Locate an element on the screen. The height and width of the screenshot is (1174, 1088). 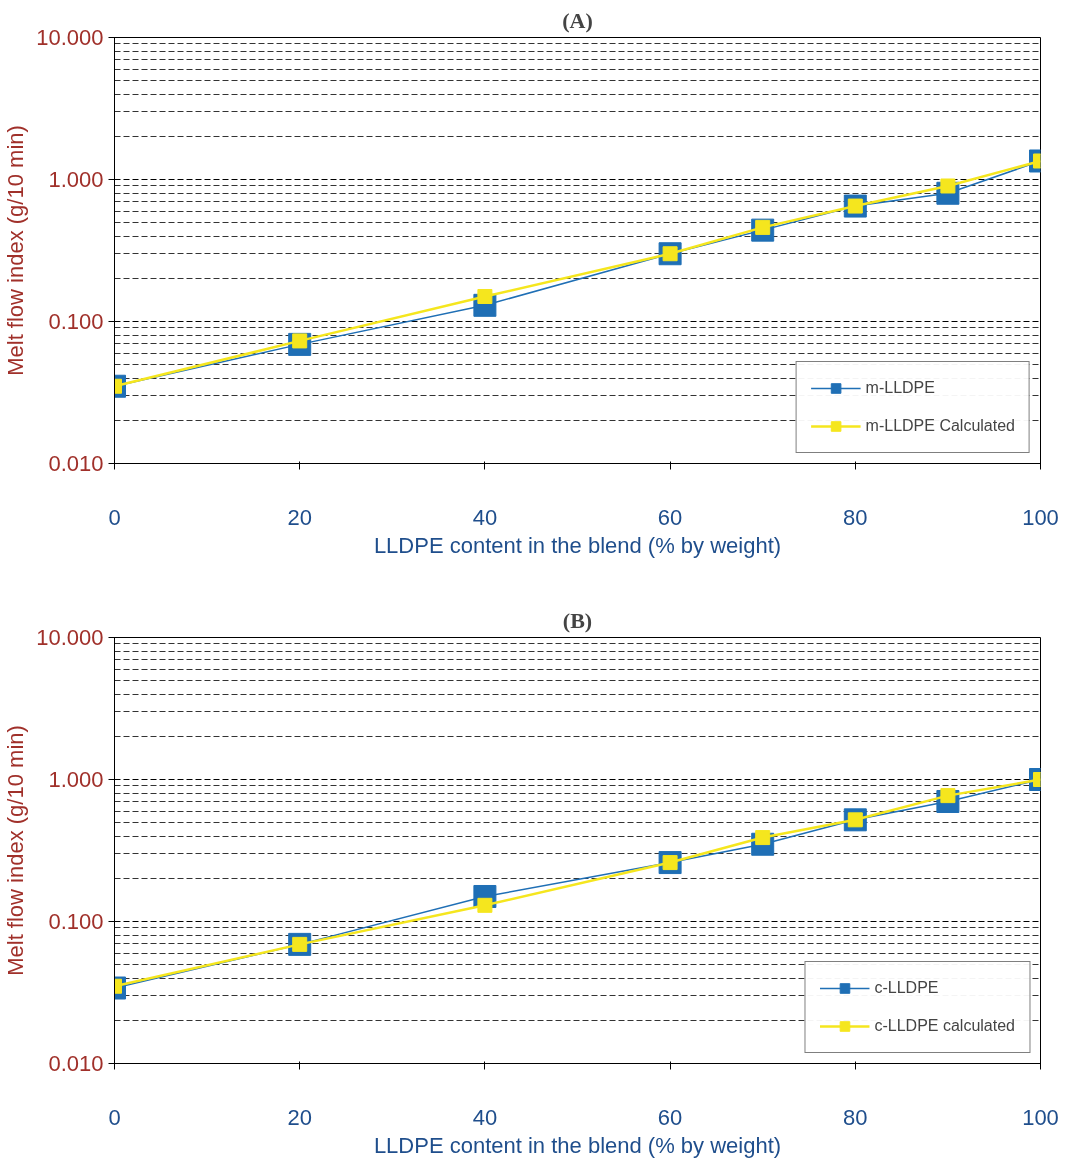
legend-label: m-LLDPE is located at coordinates (900, 388).